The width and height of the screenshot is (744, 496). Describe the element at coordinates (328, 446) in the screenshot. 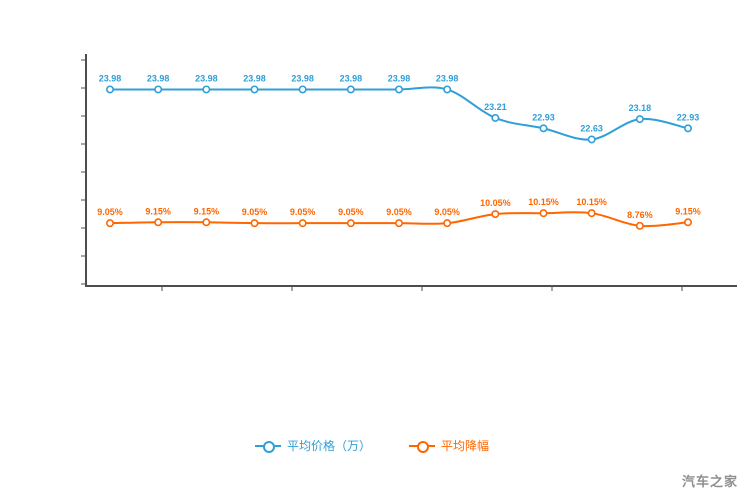

I see `avg-price-legend-label: 平均价格（万）` at that location.